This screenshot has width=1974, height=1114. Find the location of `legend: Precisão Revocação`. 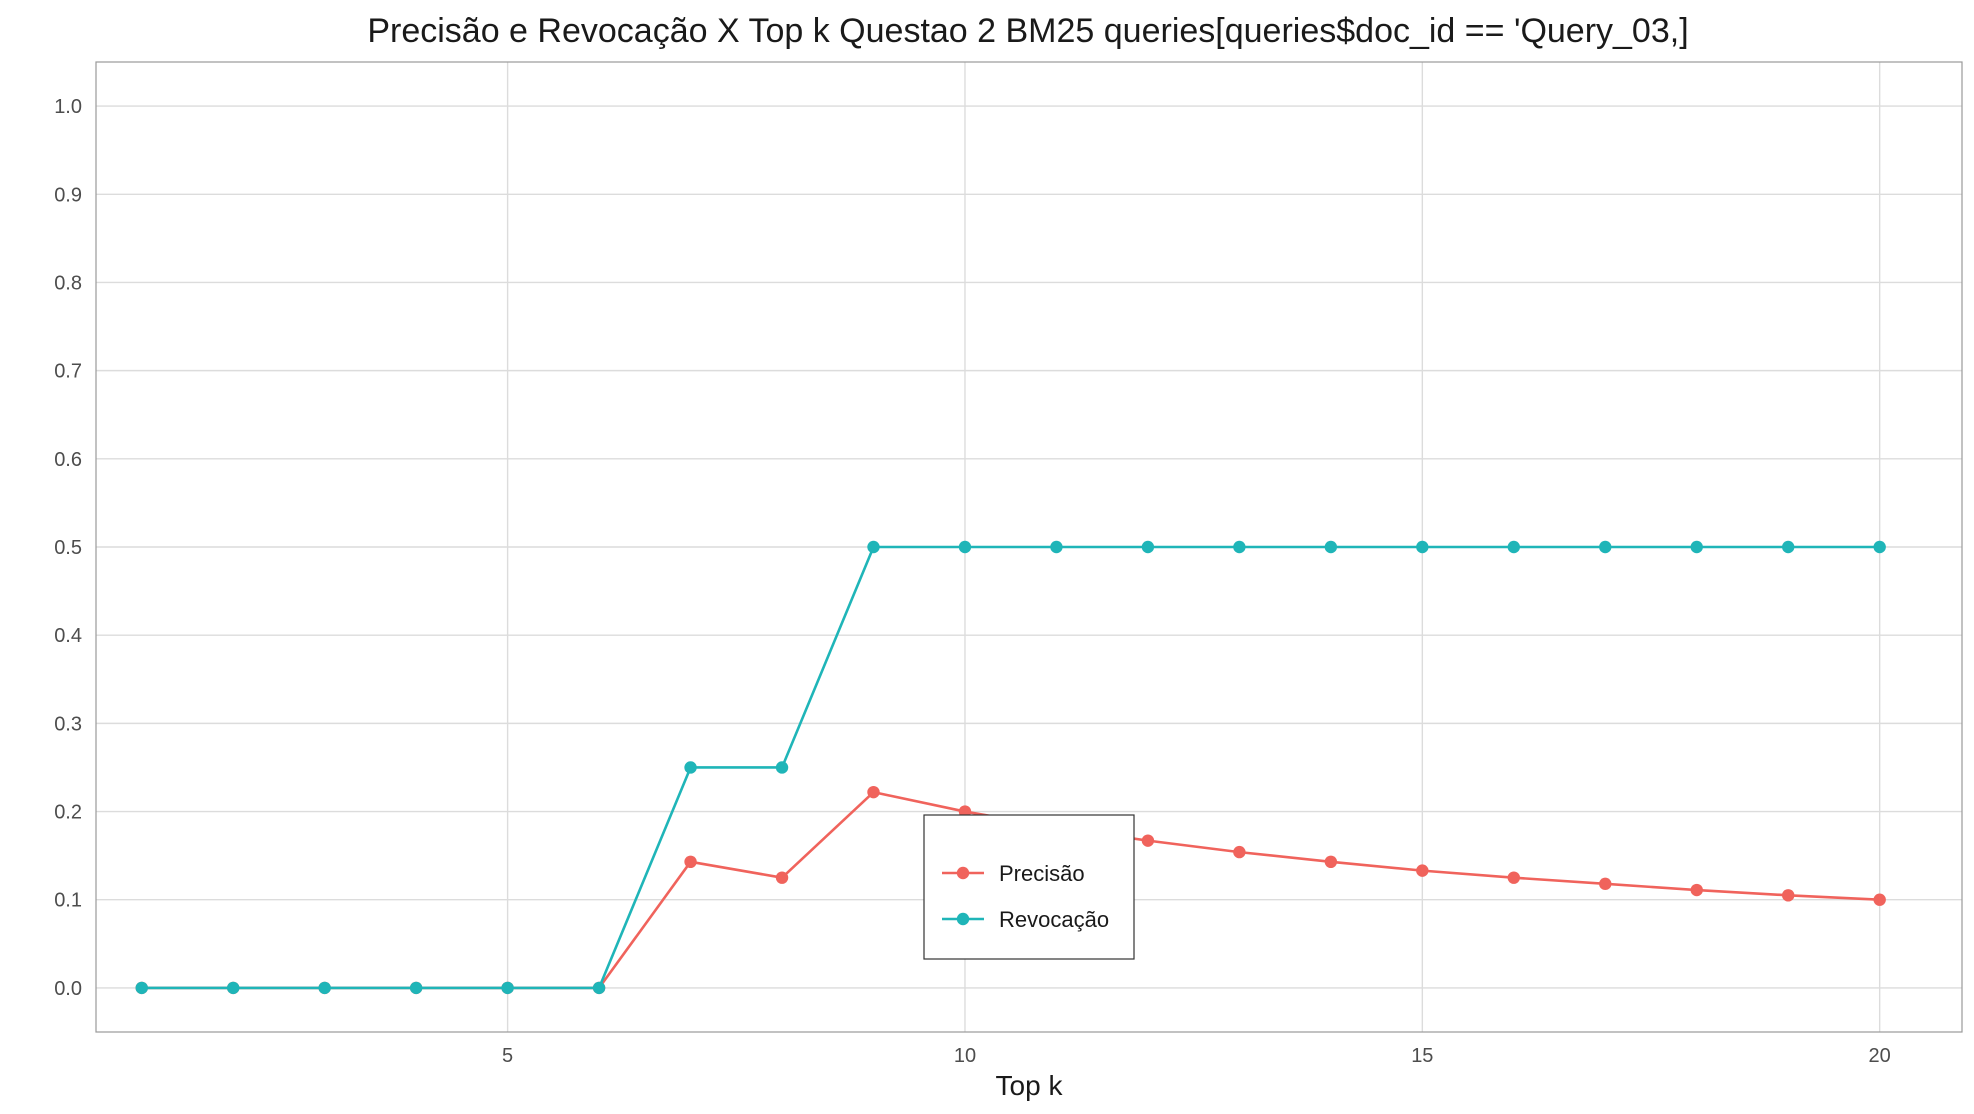

legend: Precisão Revocação is located at coordinates (1029, 887).